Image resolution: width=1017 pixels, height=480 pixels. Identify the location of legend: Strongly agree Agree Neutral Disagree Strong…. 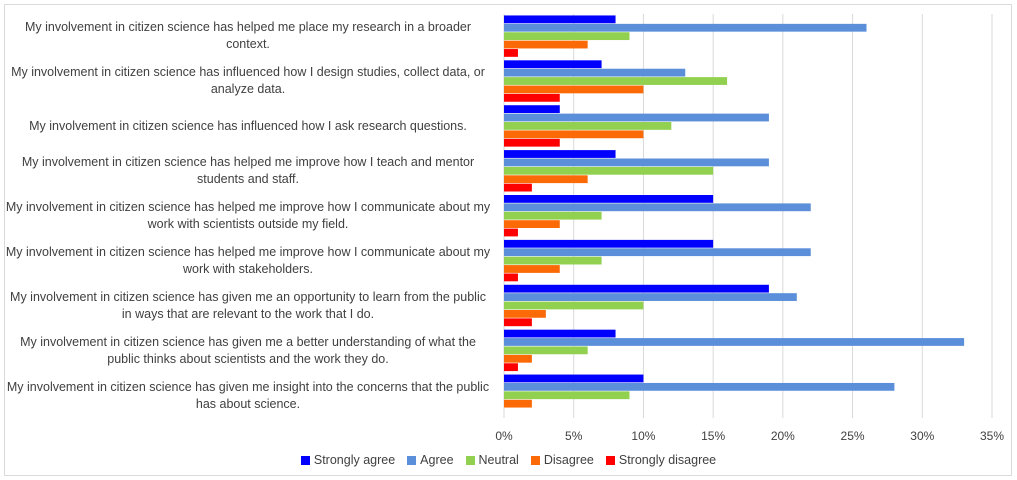
(508, 460).